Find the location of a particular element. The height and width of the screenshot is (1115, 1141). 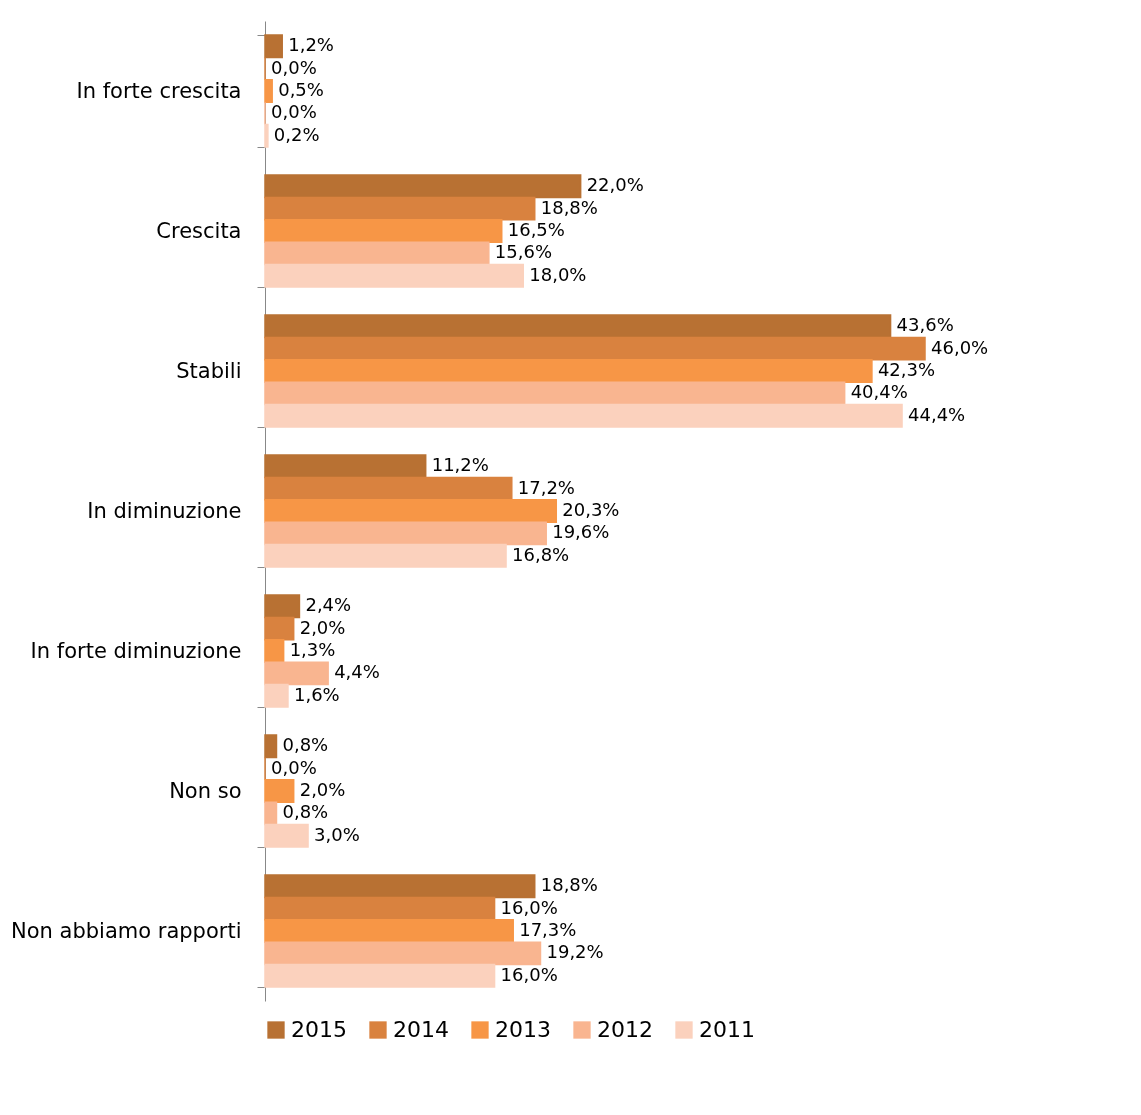

y-tick-label: Crescita is located at coordinates (199, 230).